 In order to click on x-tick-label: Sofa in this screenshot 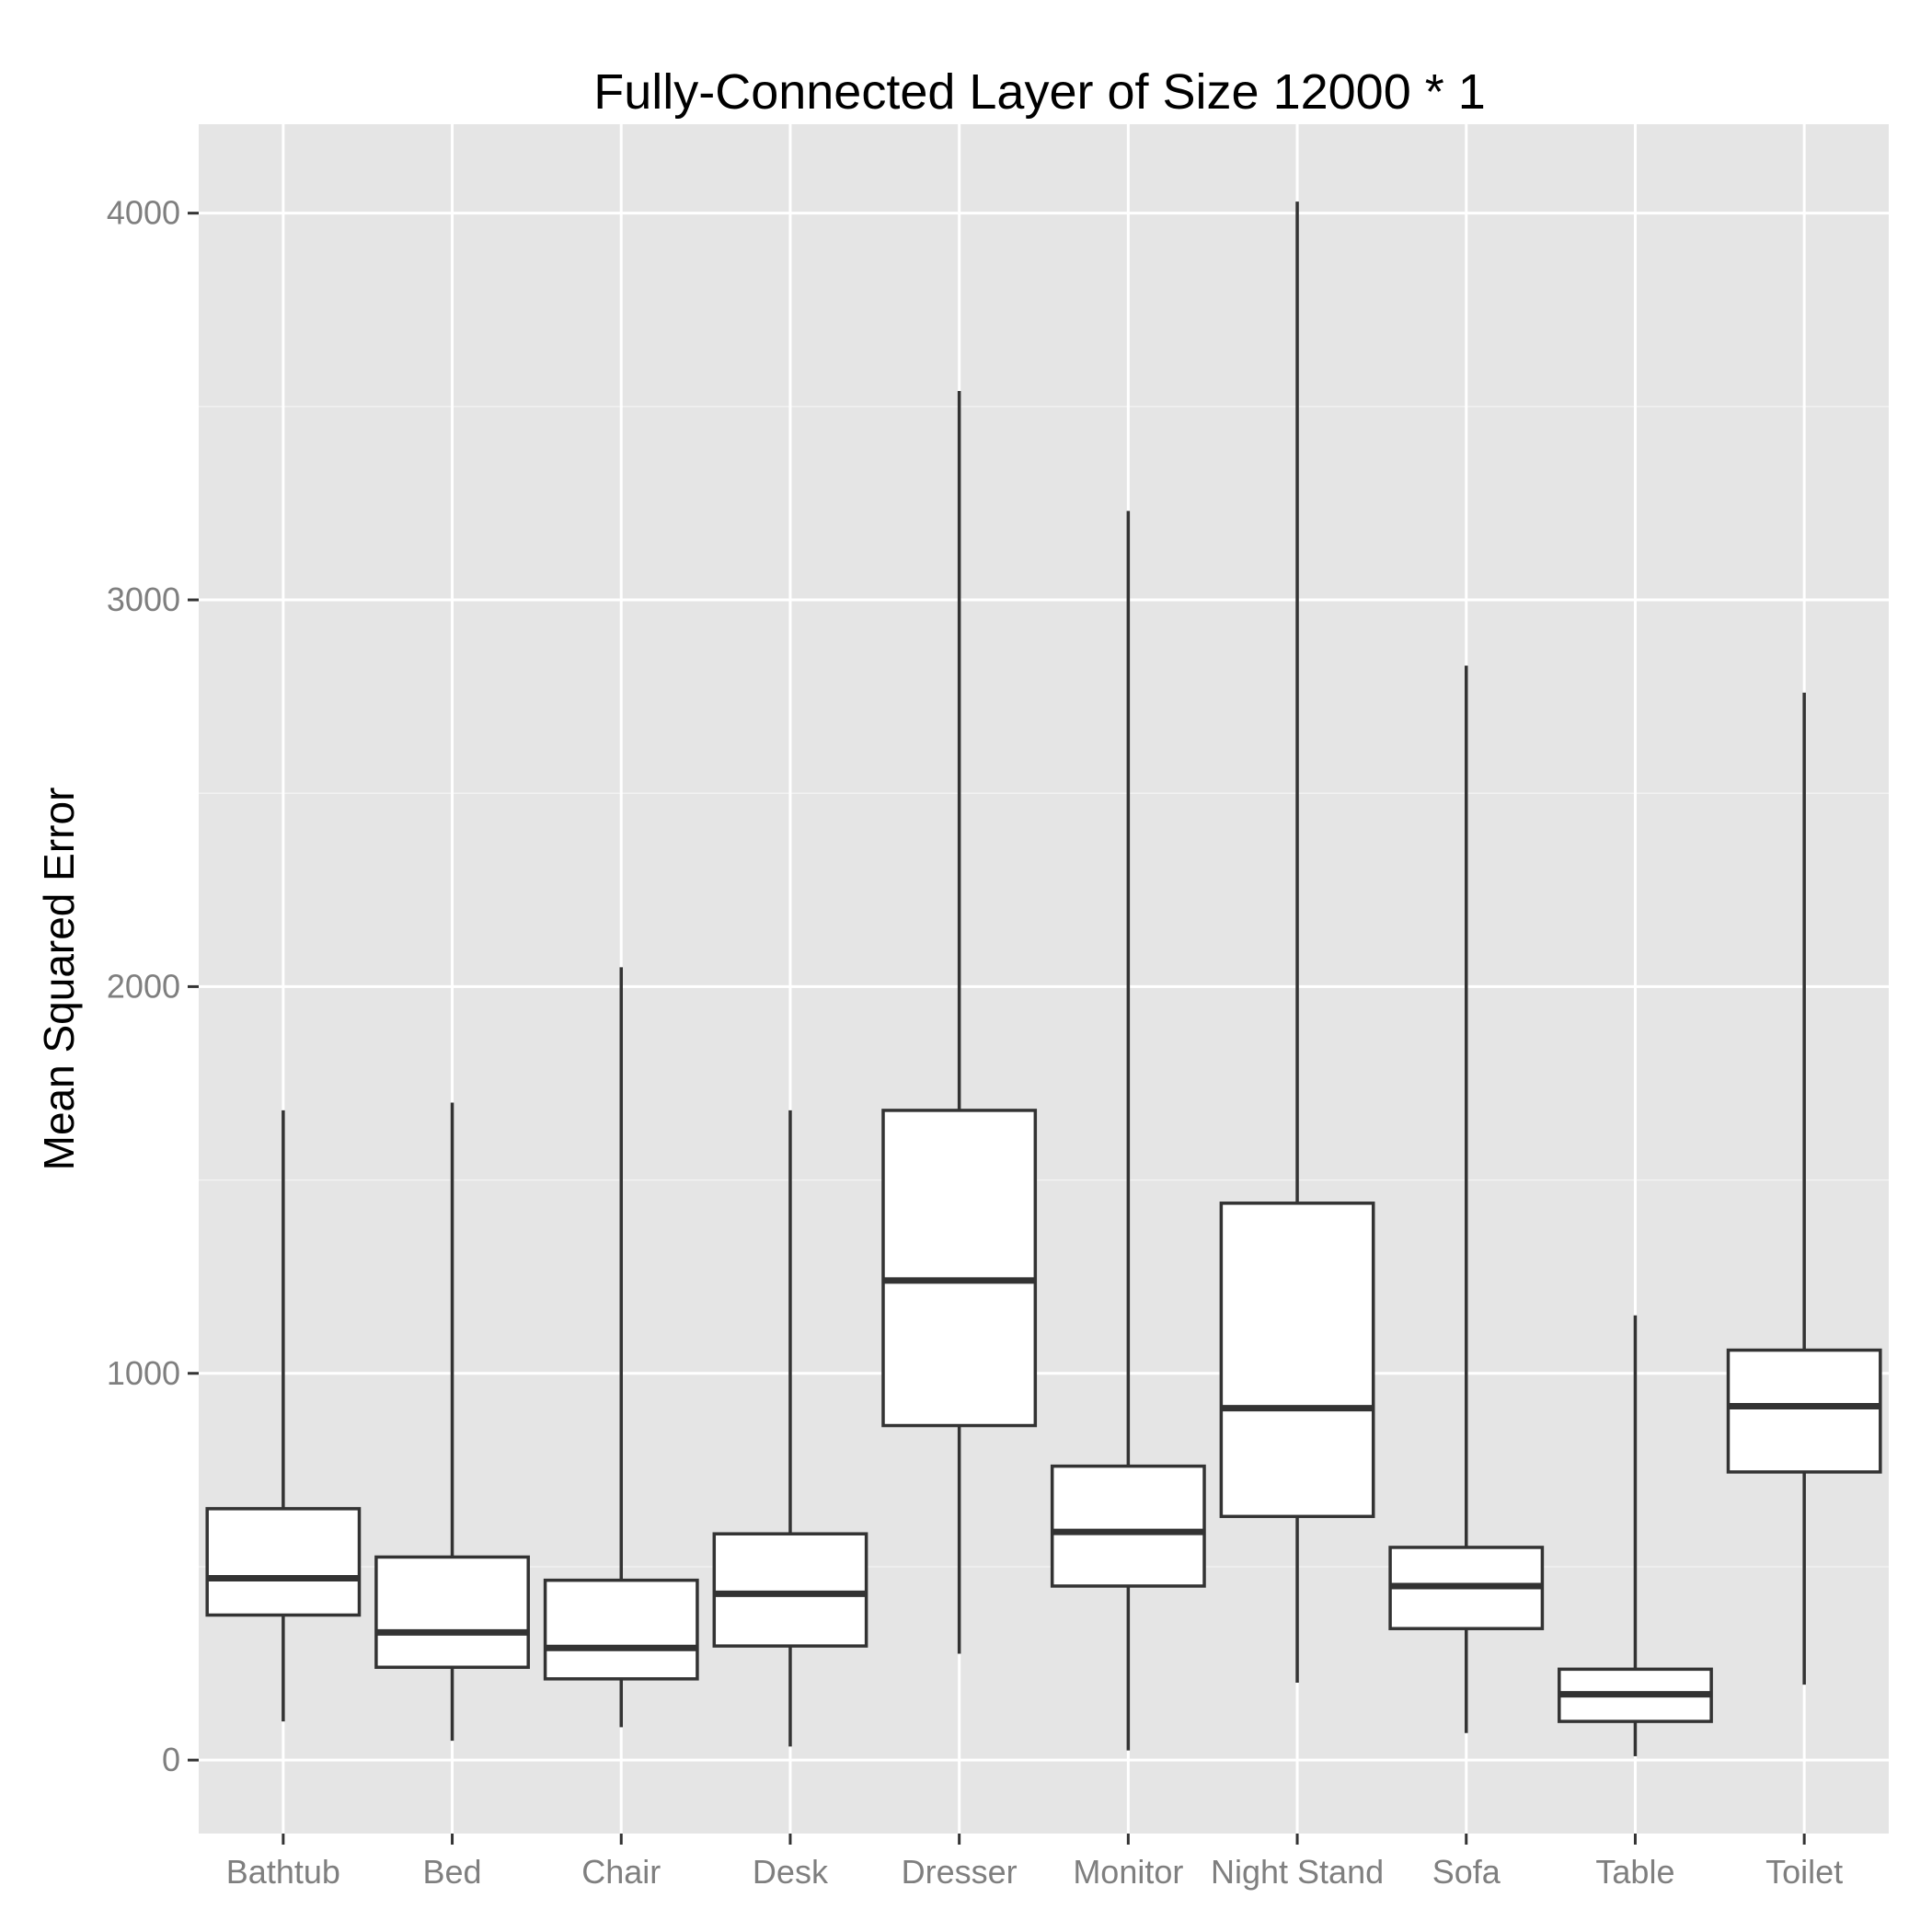, I will do `click(1466, 1872)`.